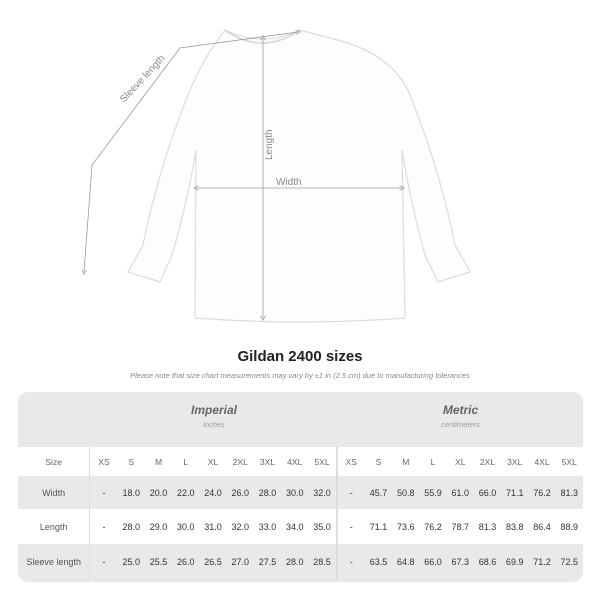 Image resolution: width=600 pixels, height=600 pixels. Describe the element at coordinates (289, 182) in the screenshot. I see `width-label: Width` at that location.